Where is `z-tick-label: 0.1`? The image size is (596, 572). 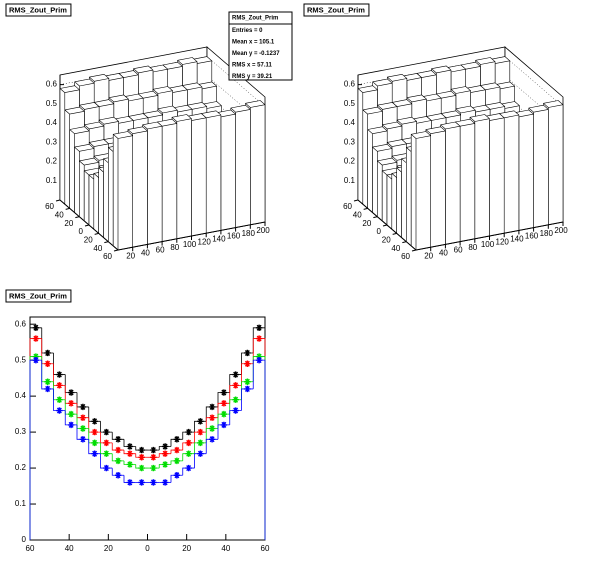 z-tick-label: 0.1 is located at coordinates (350, 180).